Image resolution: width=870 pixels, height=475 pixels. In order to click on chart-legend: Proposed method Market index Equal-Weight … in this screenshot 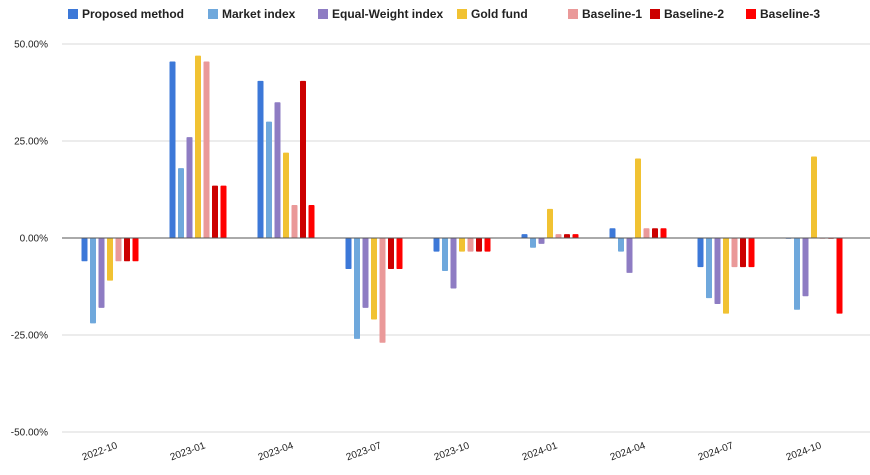, I will do `click(444, 14)`.